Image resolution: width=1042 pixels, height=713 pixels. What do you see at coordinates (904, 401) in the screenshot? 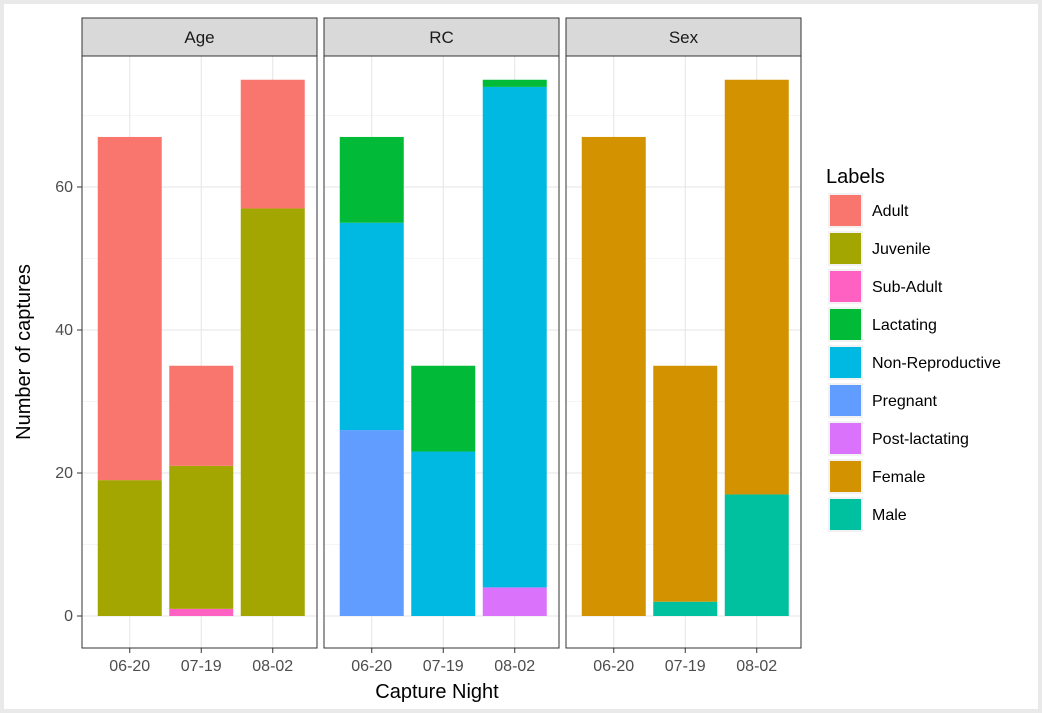
I see `legend-label: Pregnant` at bounding box center [904, 401].